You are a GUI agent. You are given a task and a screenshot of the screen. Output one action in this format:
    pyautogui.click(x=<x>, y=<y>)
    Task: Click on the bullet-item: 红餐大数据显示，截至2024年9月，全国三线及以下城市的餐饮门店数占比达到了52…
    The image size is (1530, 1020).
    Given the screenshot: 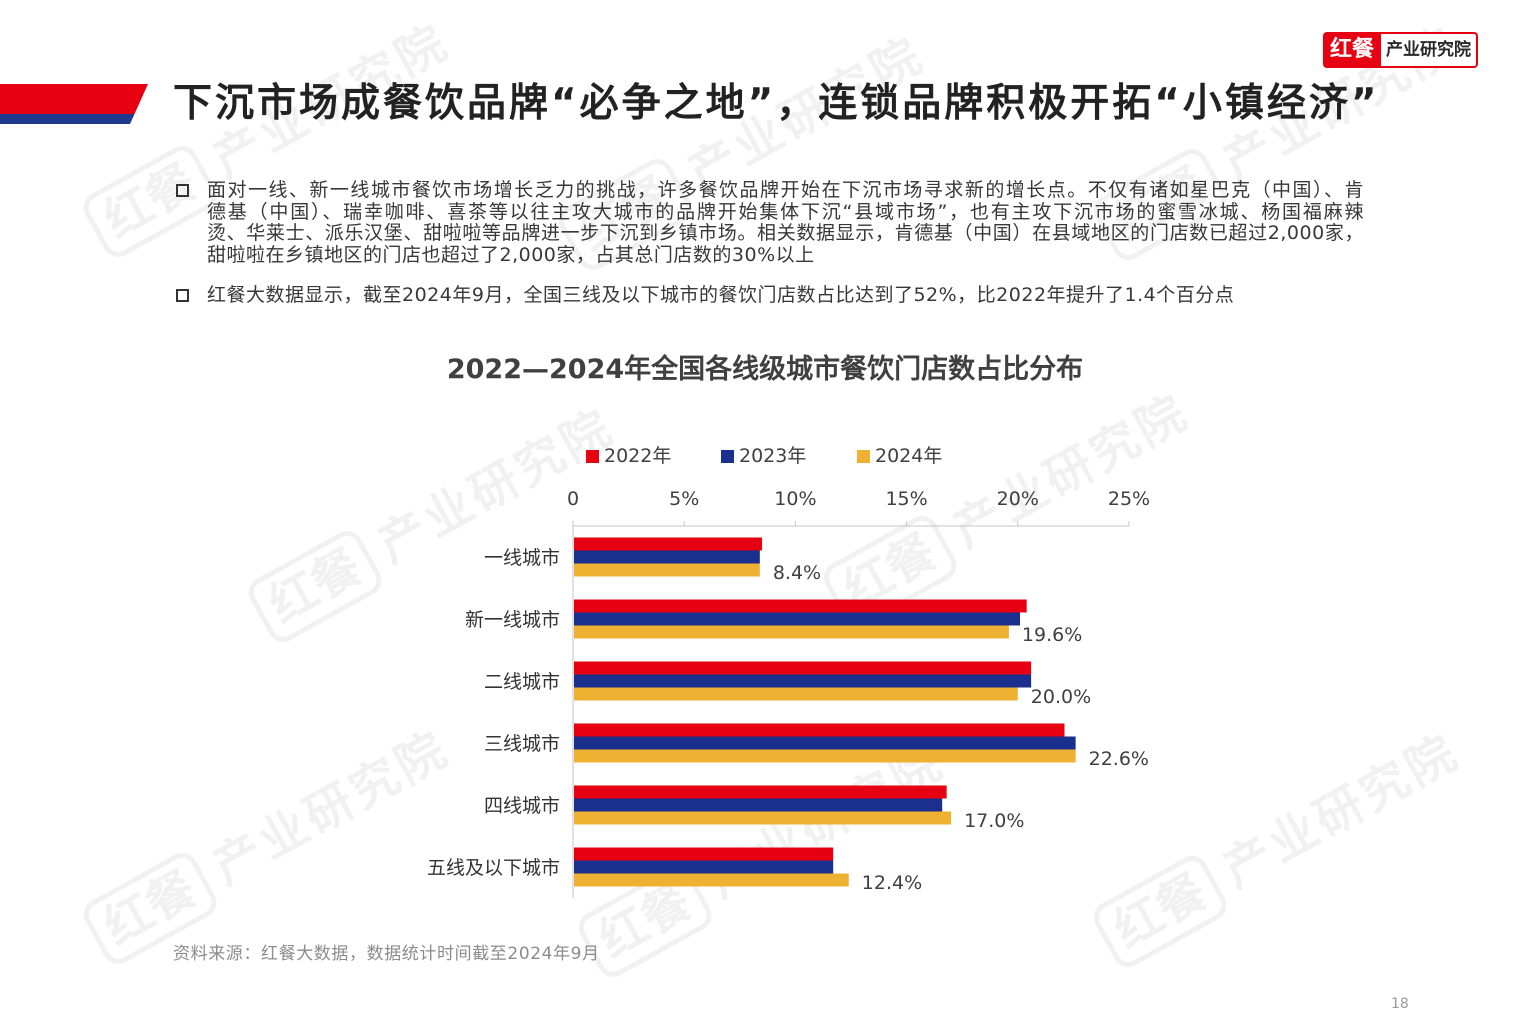 What is the action you would take?
    pyautogui.click(x=771, y=295)
    